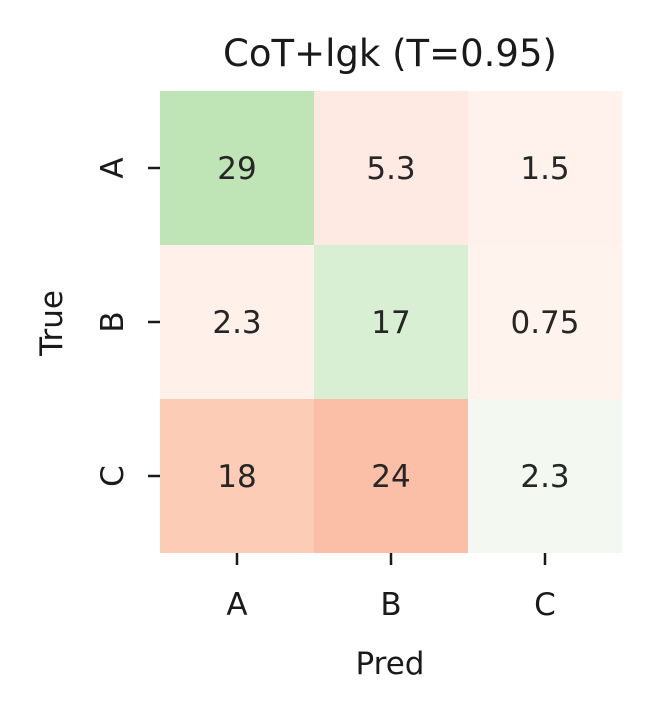  I want to click on cell-value-label: 24, so click(390, 477).